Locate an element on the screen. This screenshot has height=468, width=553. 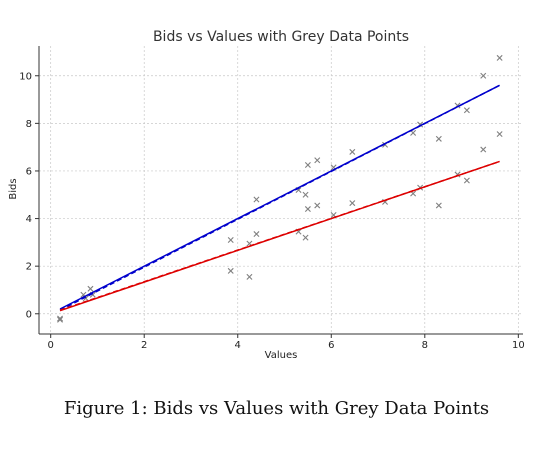
x-axis-label: Values is located at coordinates (281, 355).